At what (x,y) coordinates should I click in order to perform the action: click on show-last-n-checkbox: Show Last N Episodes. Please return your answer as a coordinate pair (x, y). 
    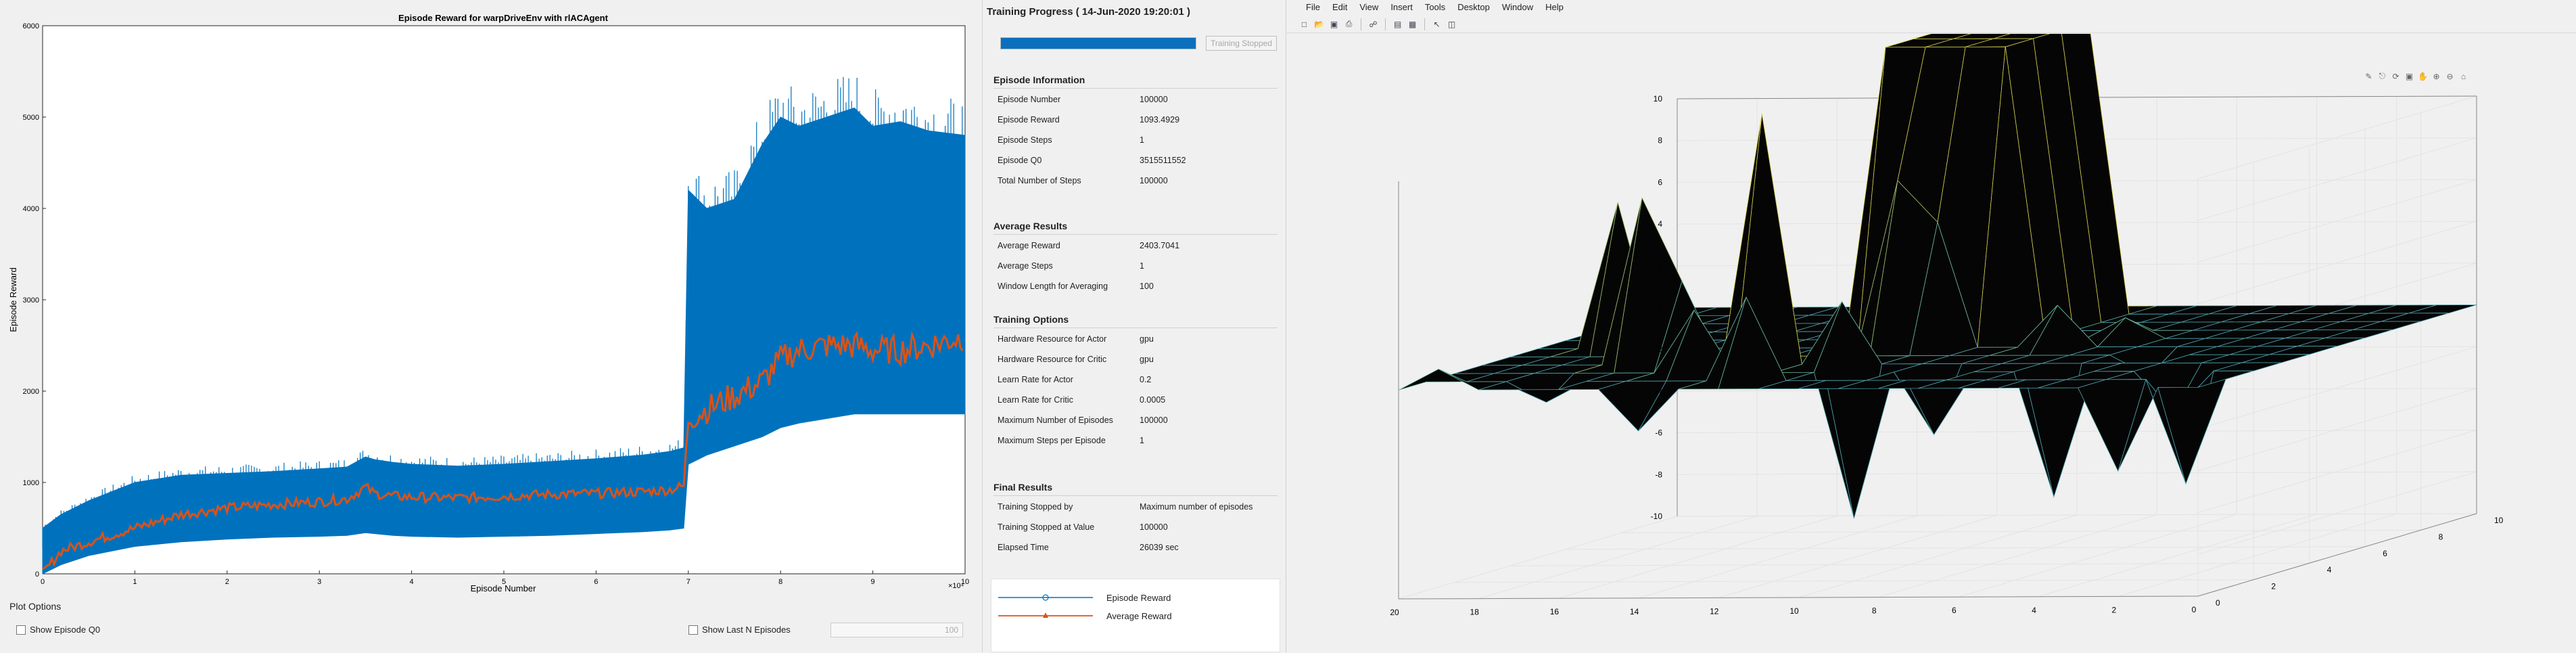
    Looking at the image, I should click on (739, 630).